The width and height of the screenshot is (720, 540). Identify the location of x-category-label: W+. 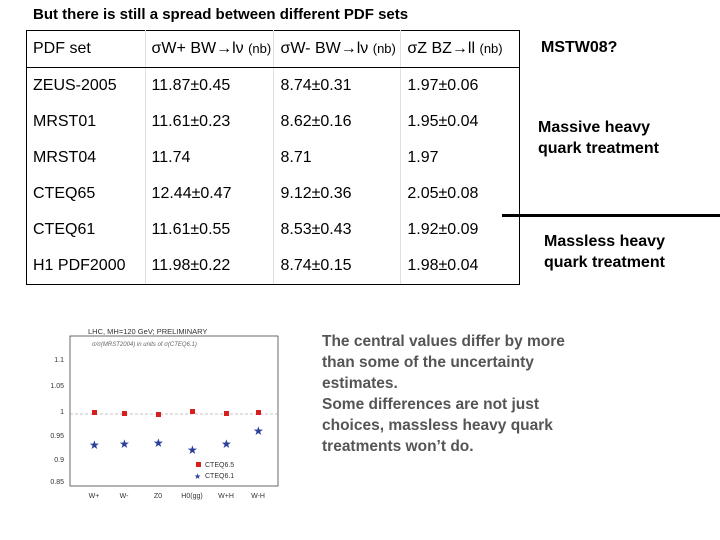
(94, 496).